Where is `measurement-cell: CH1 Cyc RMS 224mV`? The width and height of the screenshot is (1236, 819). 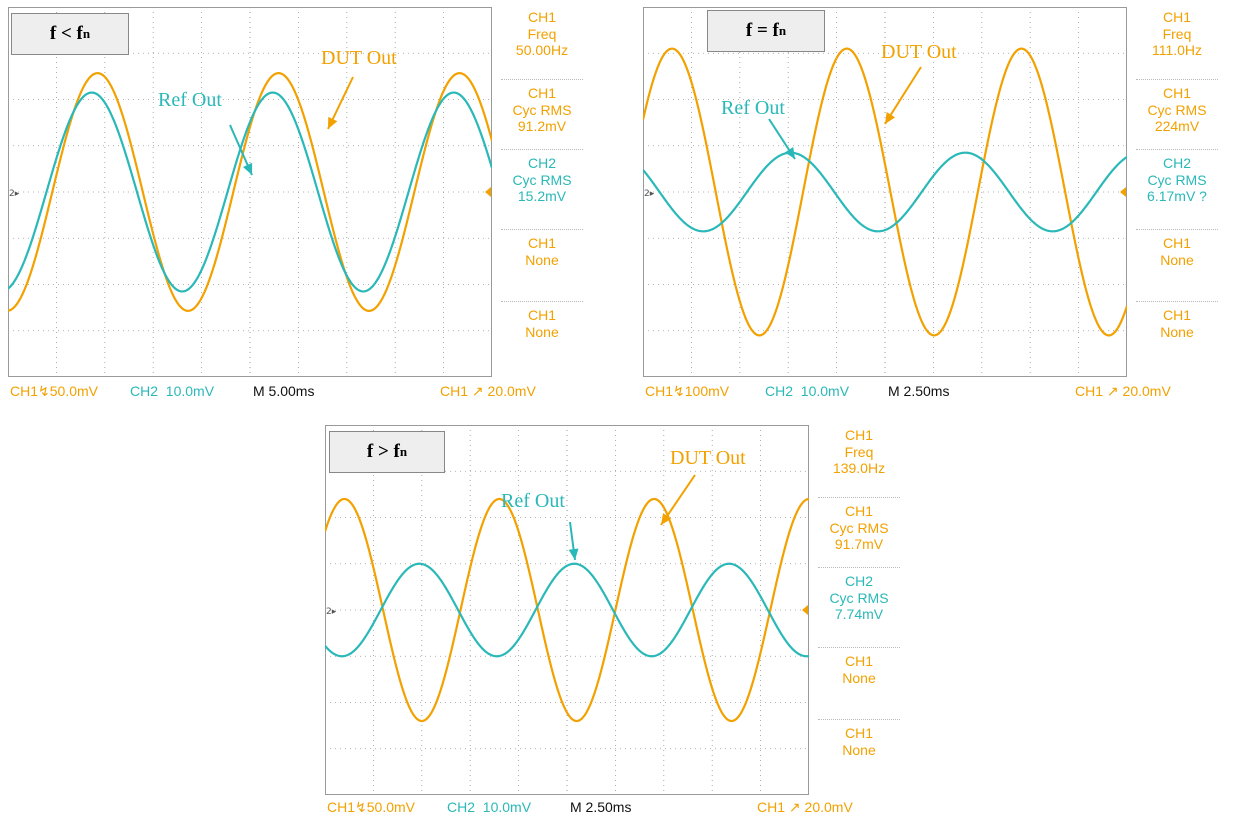 measurement-cell: CH1 Cyc RMS 224mV is located at coordinates (1177, 110).